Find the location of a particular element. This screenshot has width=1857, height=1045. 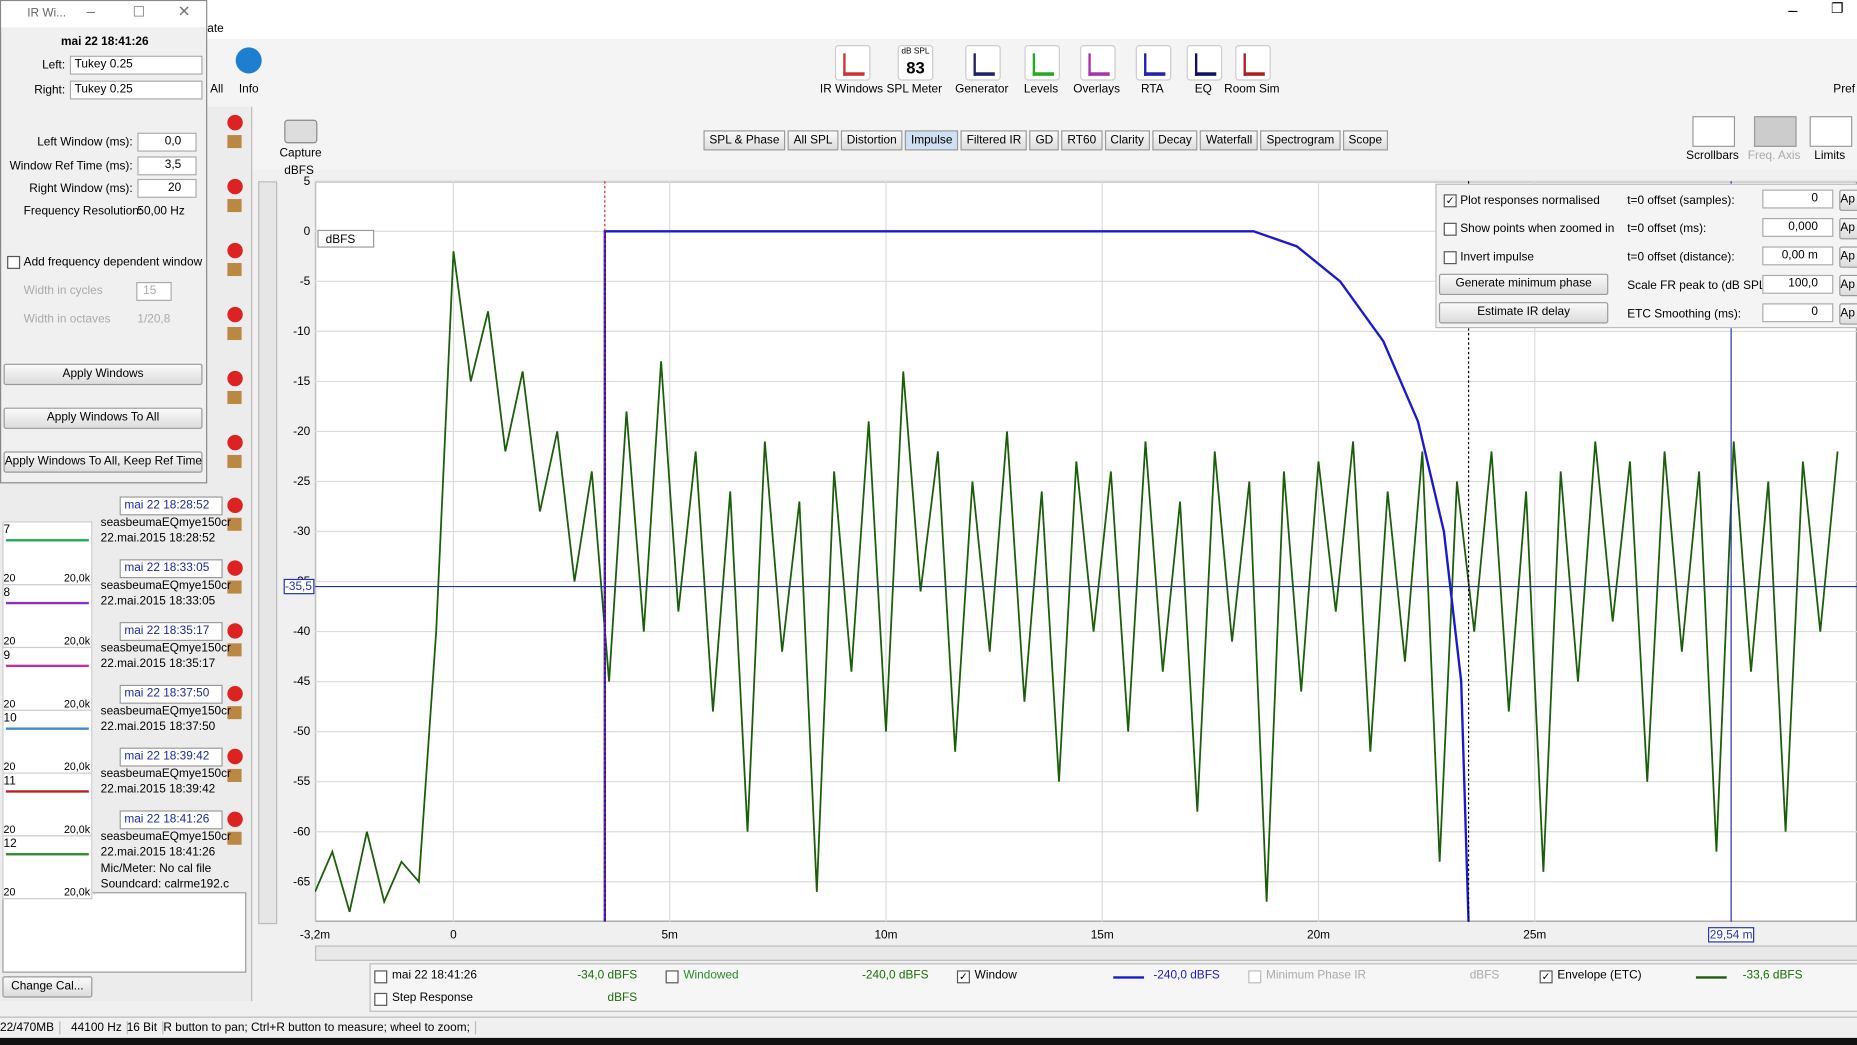

option-button: Estimate IR delay is located at coordinates (1523, 313).